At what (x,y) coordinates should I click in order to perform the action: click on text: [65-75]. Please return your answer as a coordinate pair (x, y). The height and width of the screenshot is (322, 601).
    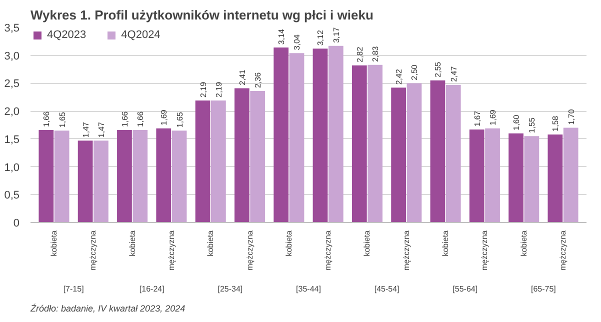
    Looking at the image, I should click on (543, 289).